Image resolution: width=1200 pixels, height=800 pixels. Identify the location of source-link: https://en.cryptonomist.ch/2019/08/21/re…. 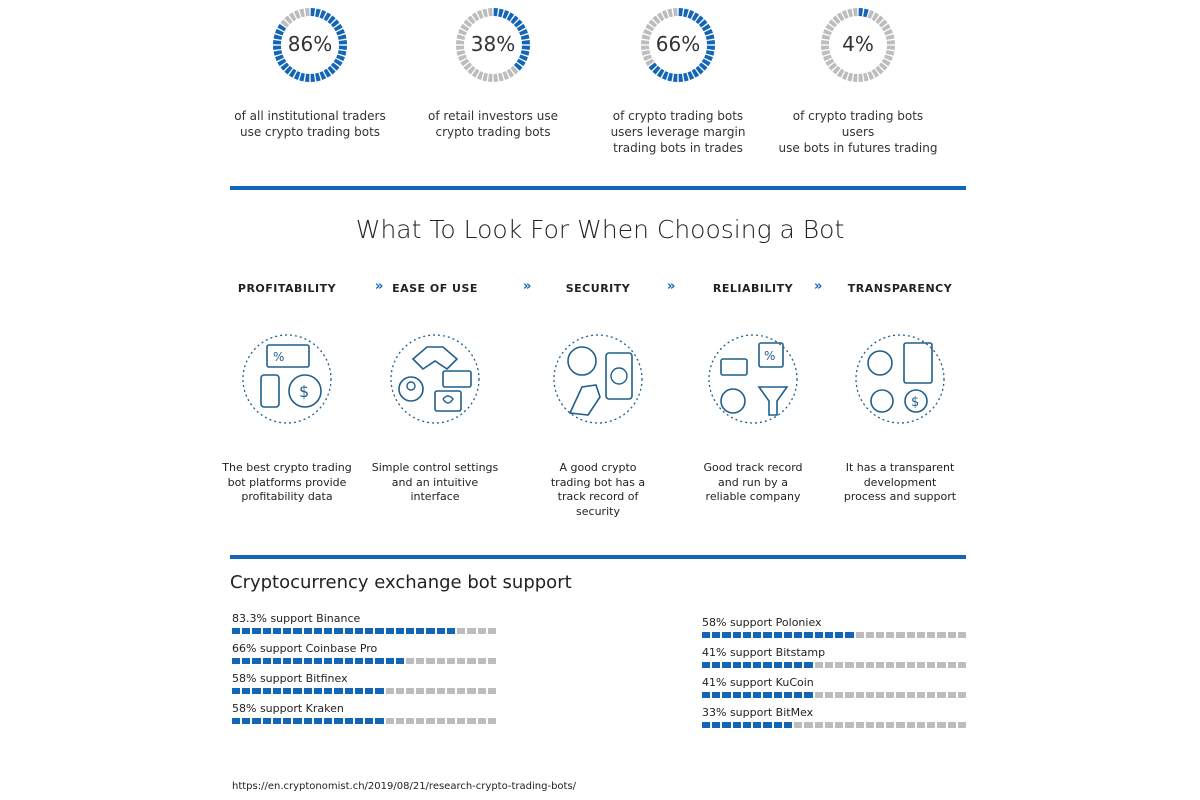
(404, 786).